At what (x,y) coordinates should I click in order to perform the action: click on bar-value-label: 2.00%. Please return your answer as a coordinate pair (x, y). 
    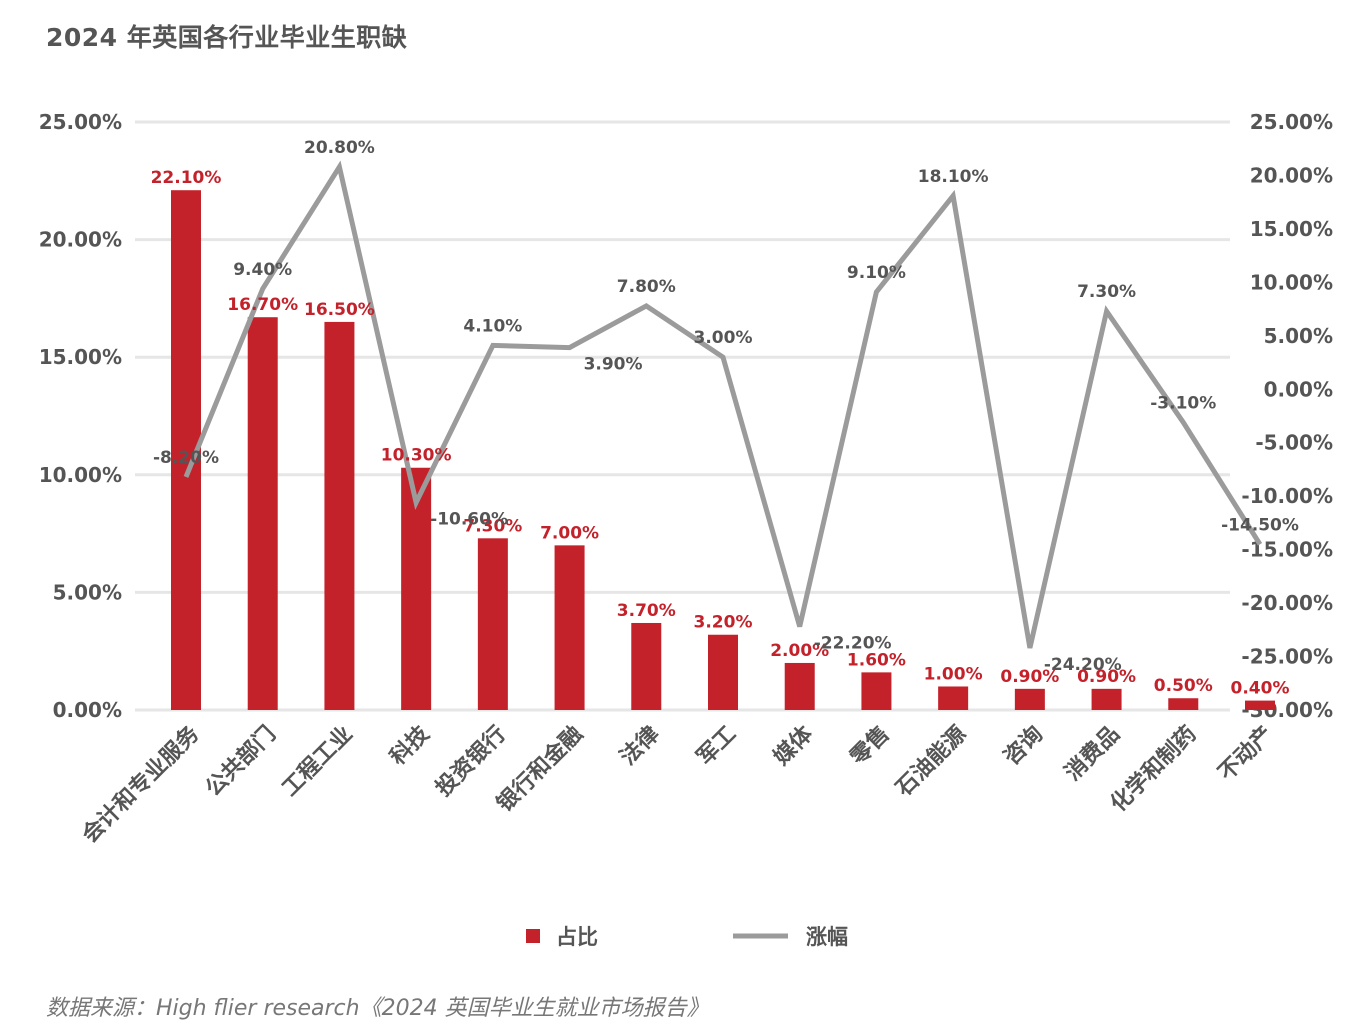
    Looking at the image, I should click on (799, 651).